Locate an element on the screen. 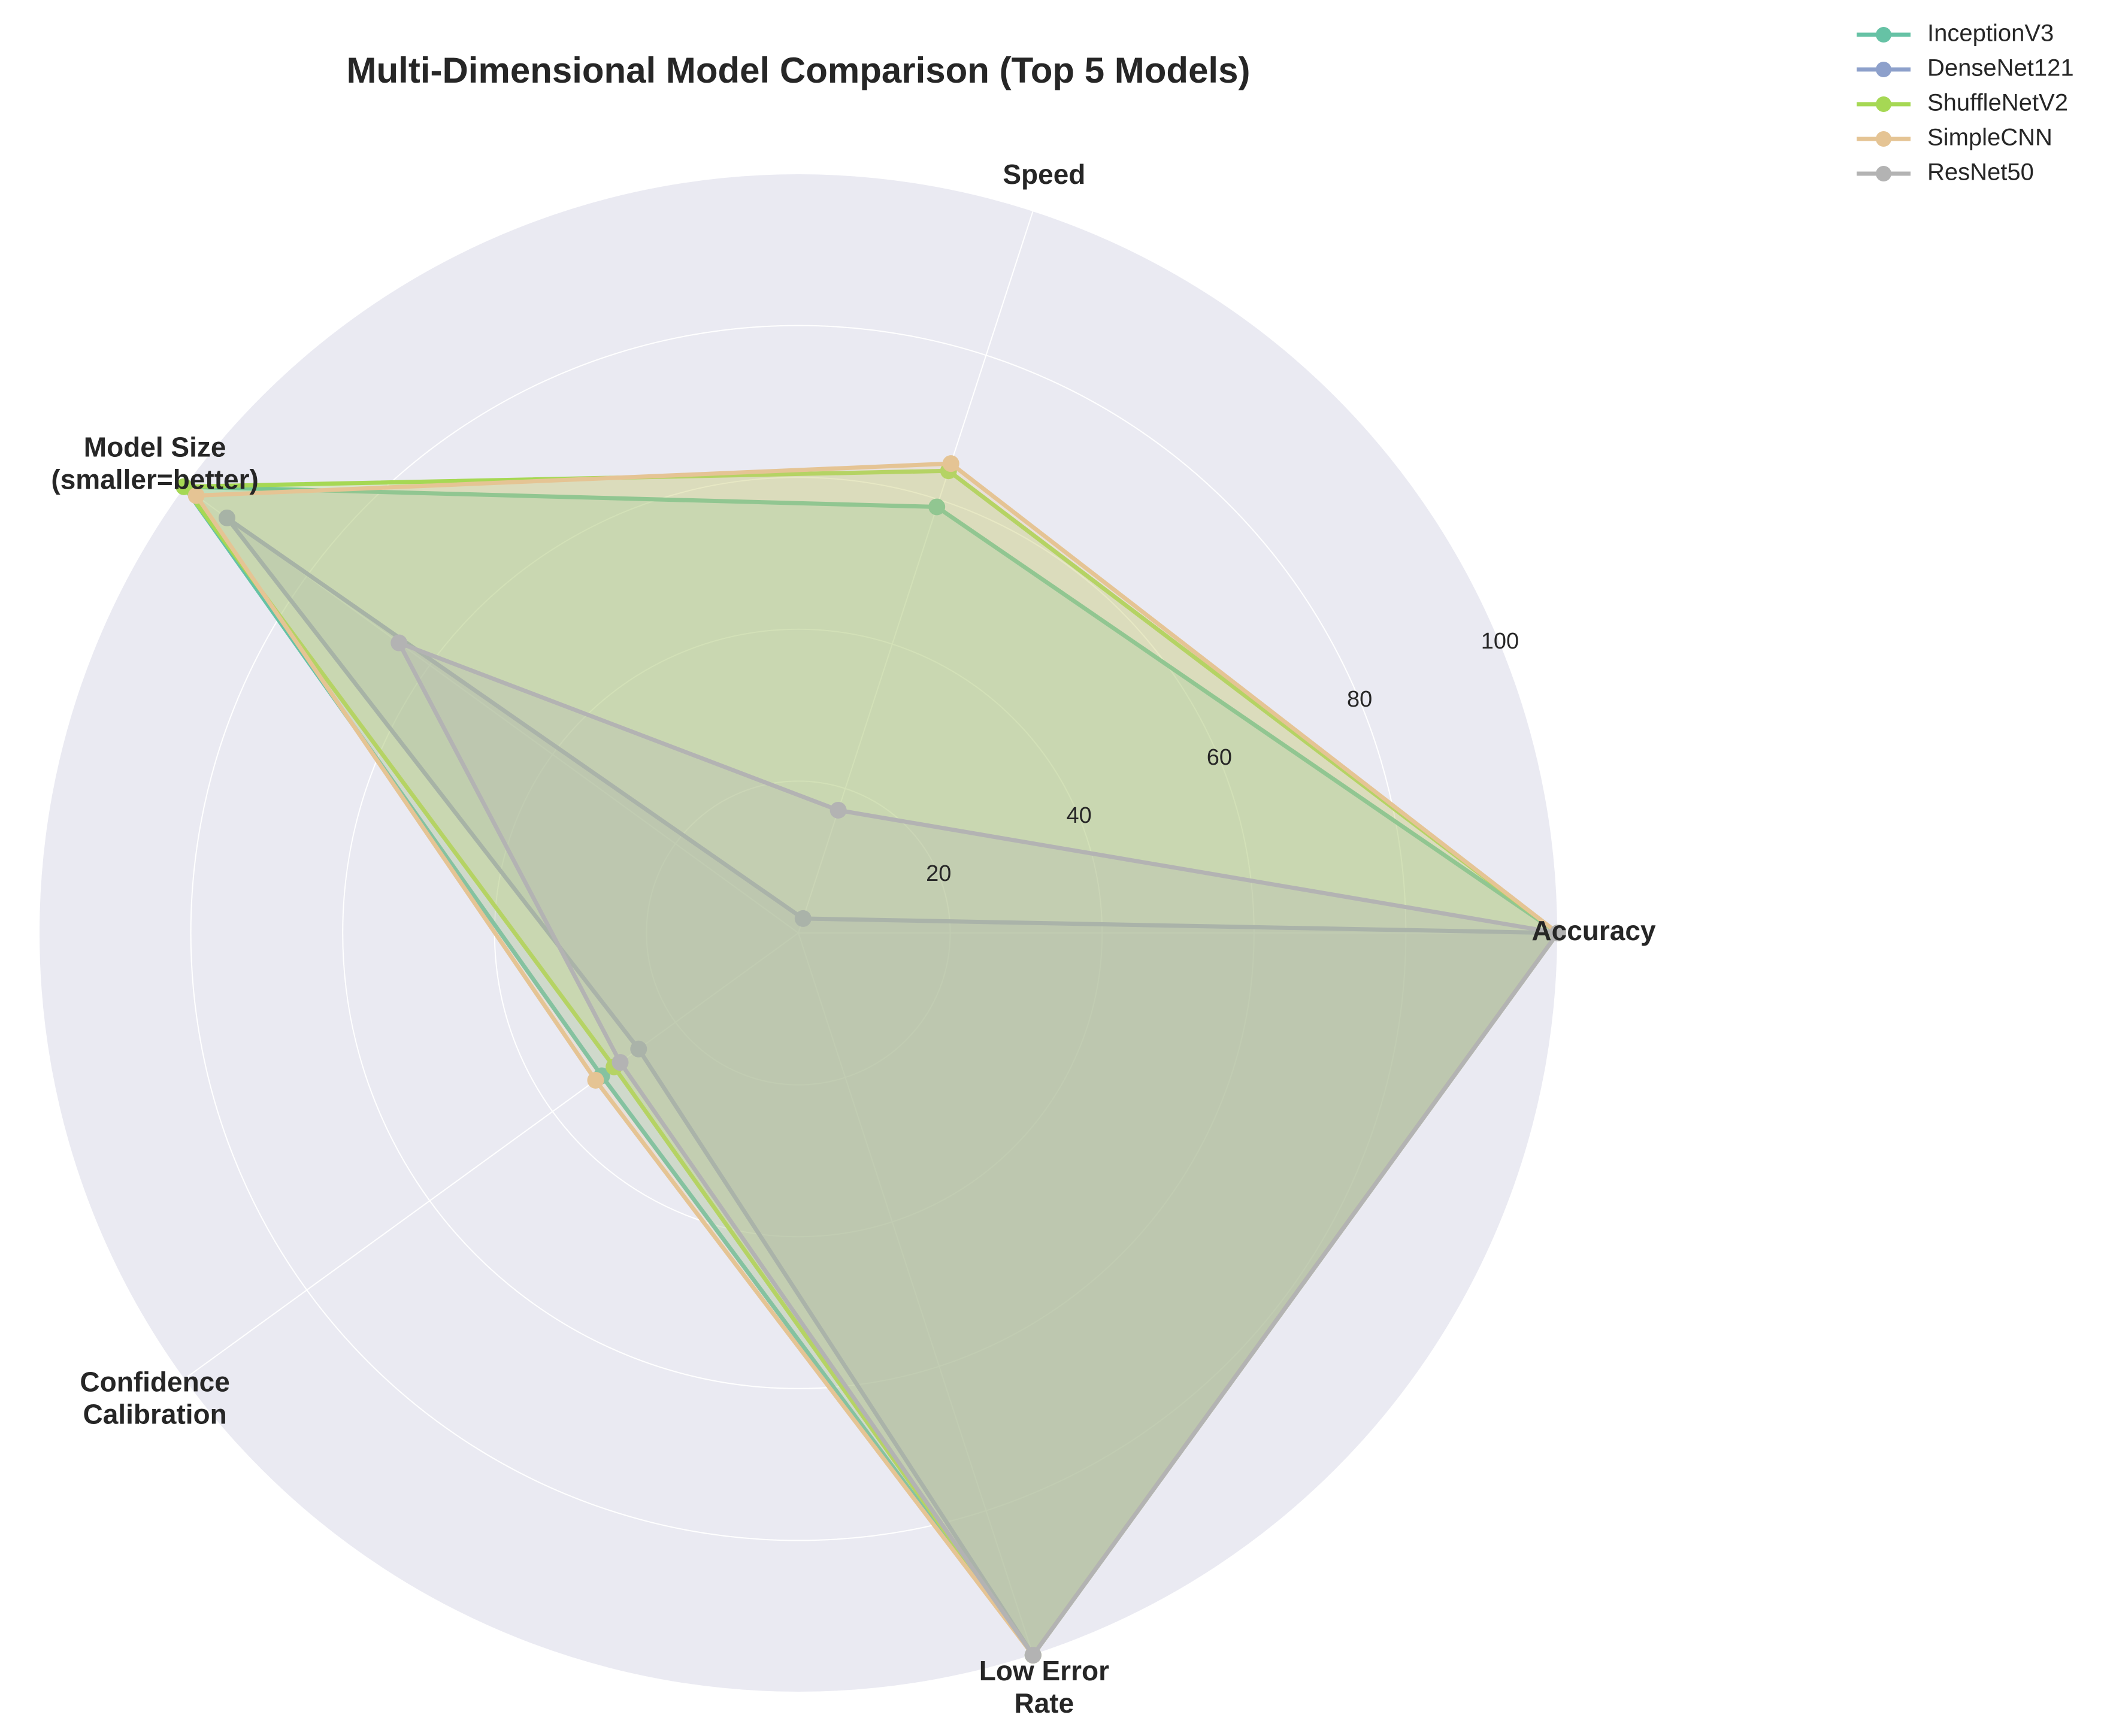 The width and height of the screenshot is (2101, 1736). axis-label-line: Confidence is located at coordinates (154, 1383).